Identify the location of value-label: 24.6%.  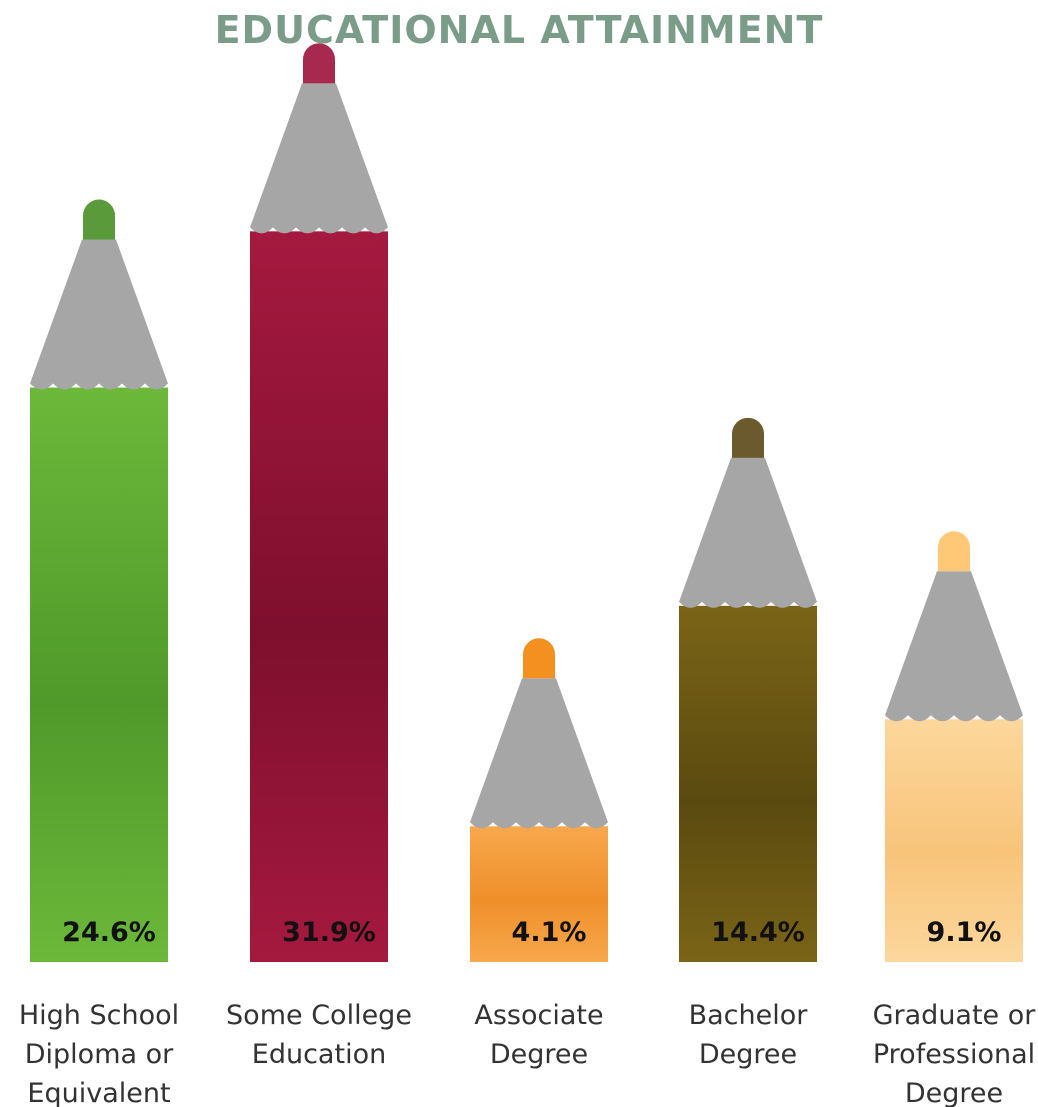
(109, 932).